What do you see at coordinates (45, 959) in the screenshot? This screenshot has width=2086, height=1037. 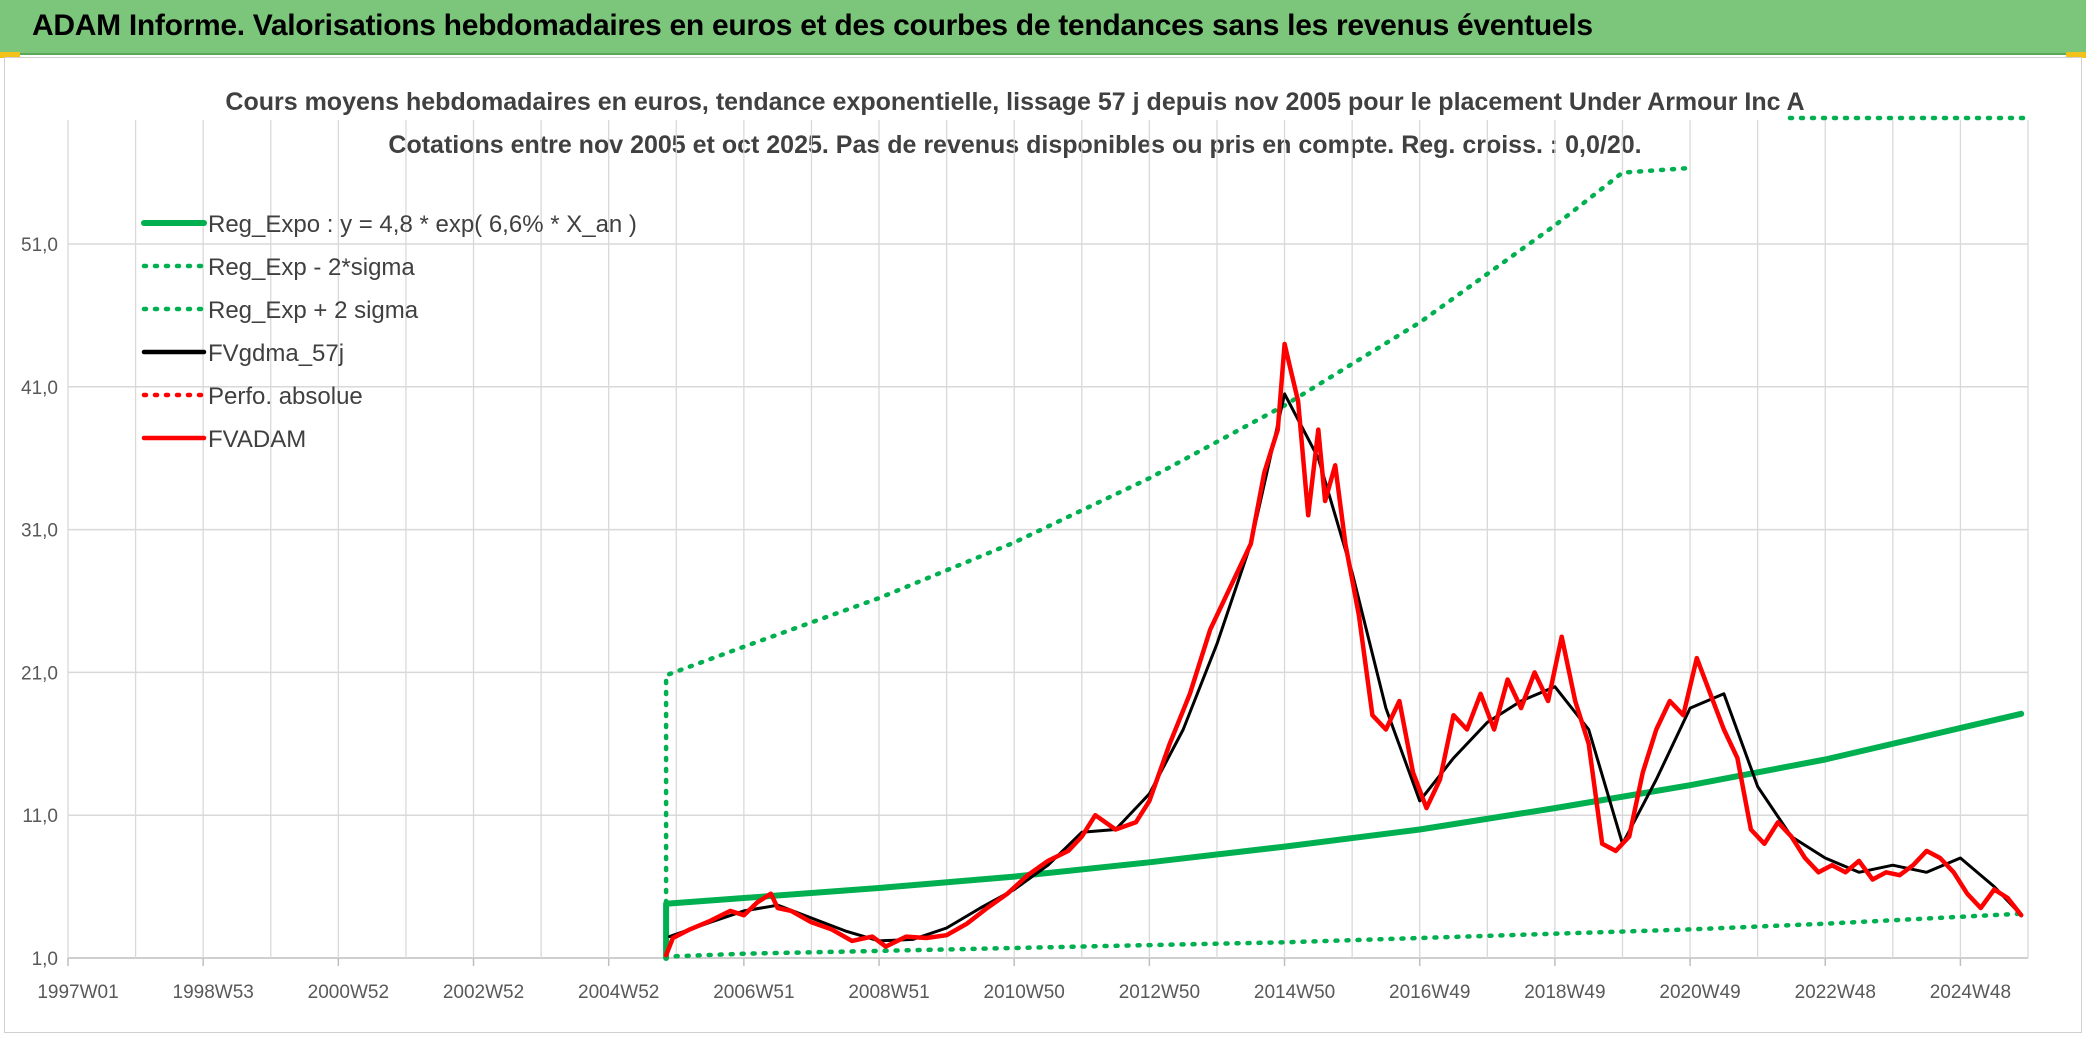 I see `y-tick-label: 1,0` at bounding box center [45, 959].